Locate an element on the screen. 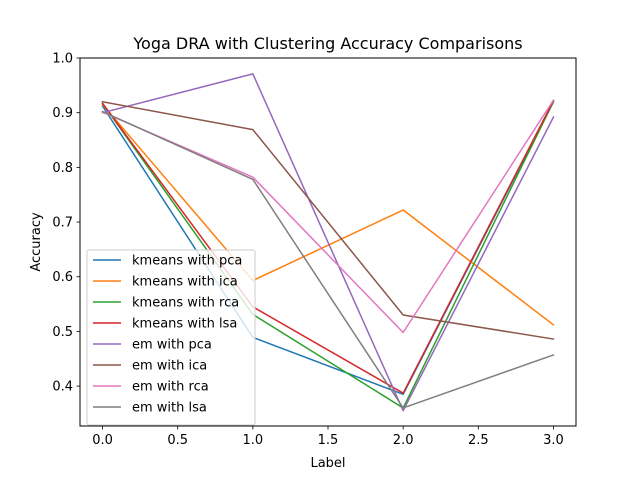 This screenshot has width=640, height=480. y-tick-label: 0.7 is located at coordinates (62, 223).